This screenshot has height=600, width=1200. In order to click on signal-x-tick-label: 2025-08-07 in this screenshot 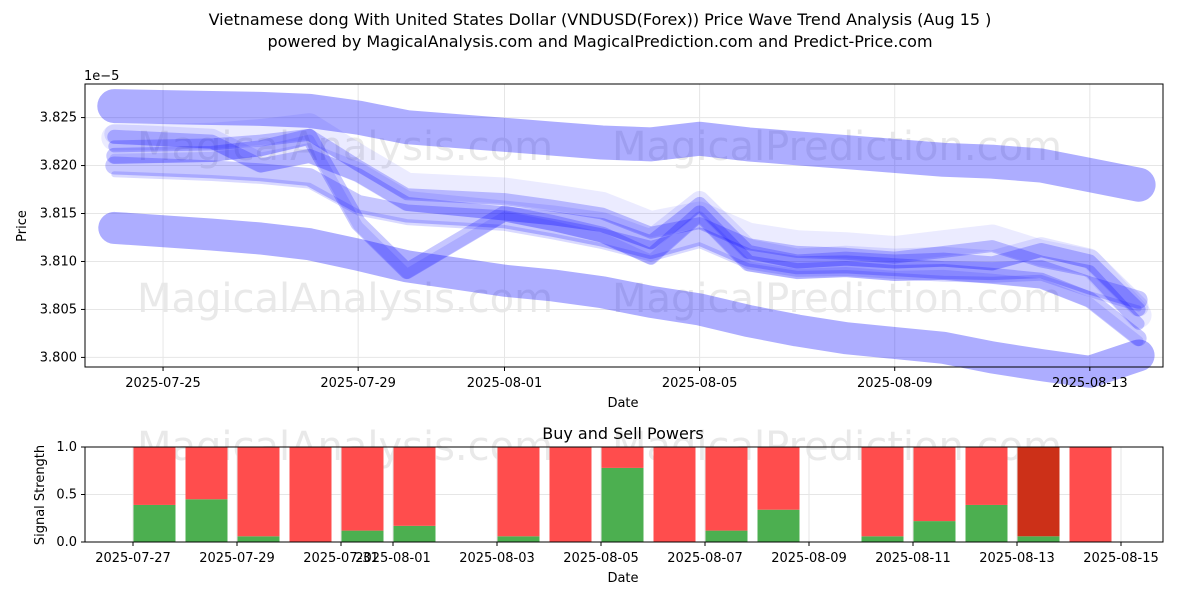, I will do `click(705, 558)`.